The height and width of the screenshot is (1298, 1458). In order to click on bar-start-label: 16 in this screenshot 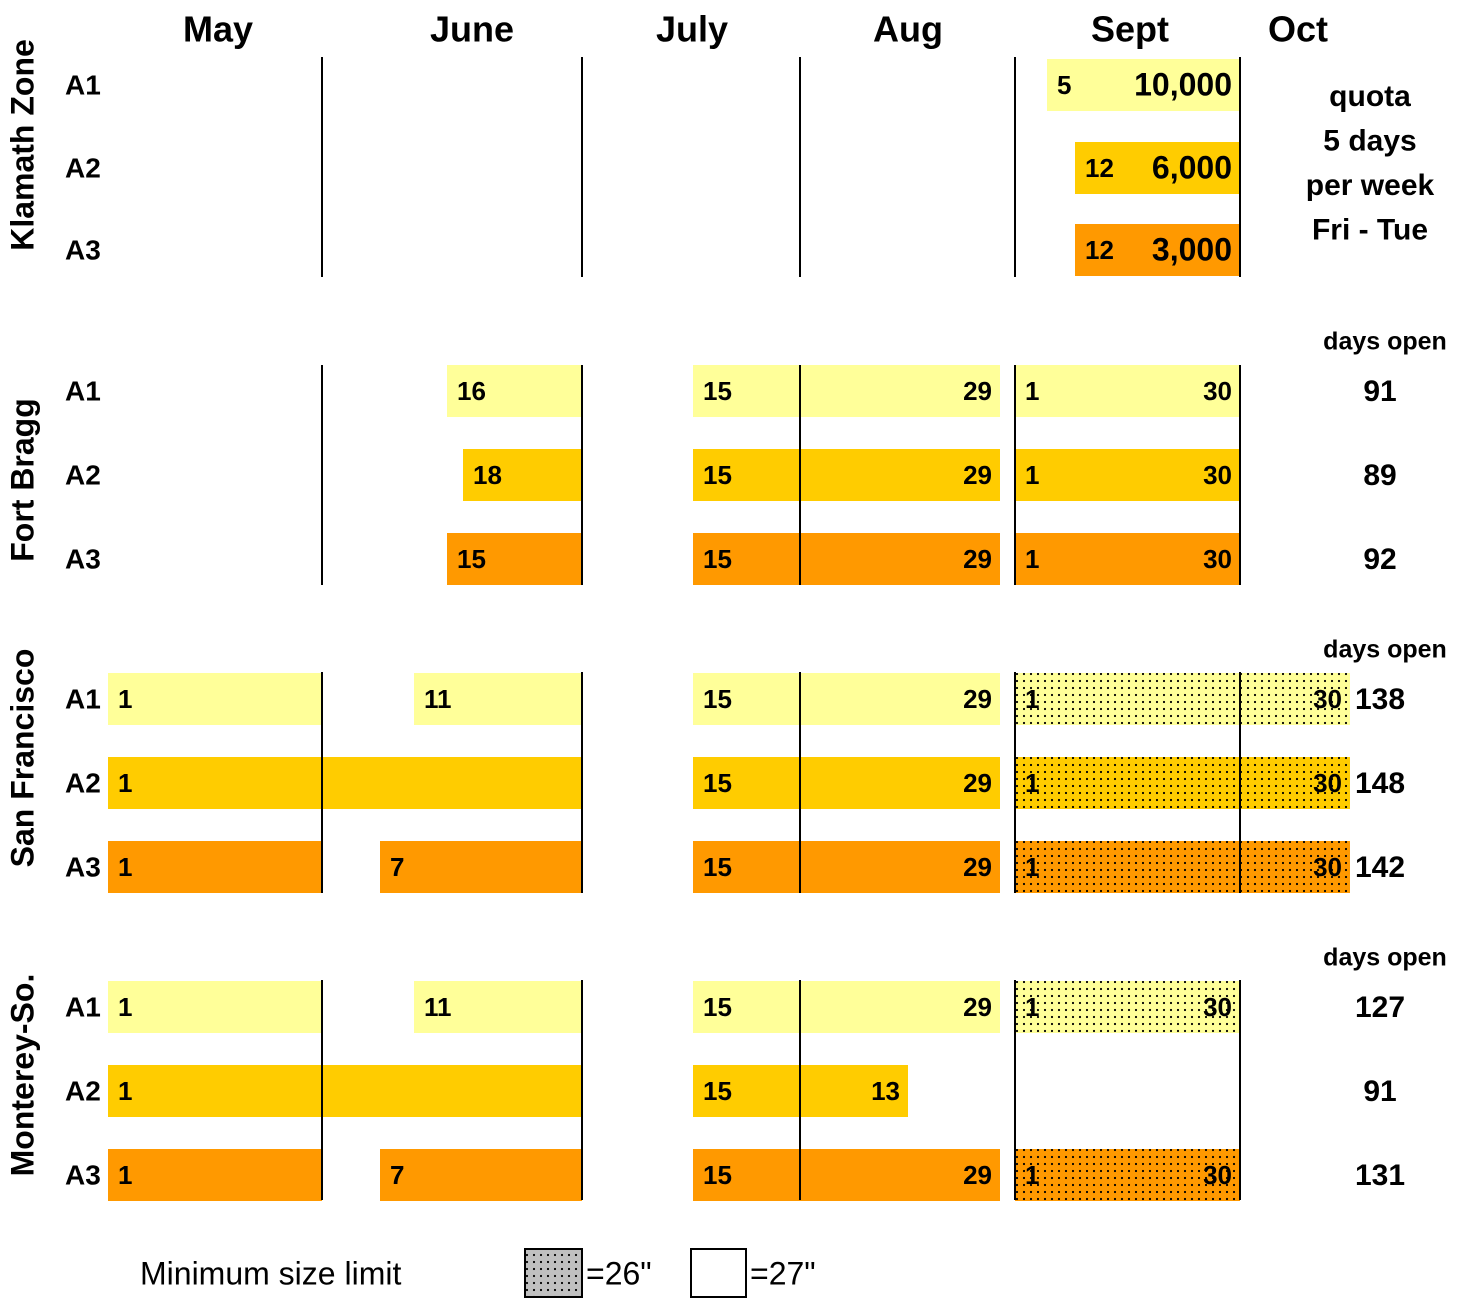, I will do `click(471, 391)`.